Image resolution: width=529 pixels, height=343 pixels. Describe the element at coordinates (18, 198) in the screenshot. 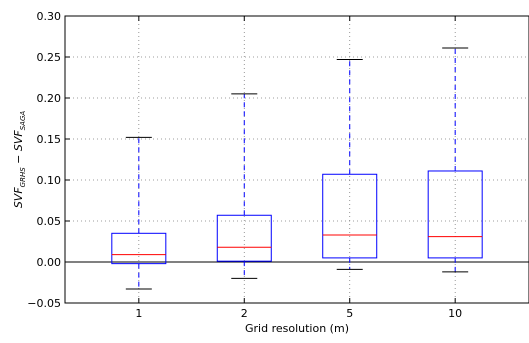

I see `y-axis-title-base: SVF` at that location.